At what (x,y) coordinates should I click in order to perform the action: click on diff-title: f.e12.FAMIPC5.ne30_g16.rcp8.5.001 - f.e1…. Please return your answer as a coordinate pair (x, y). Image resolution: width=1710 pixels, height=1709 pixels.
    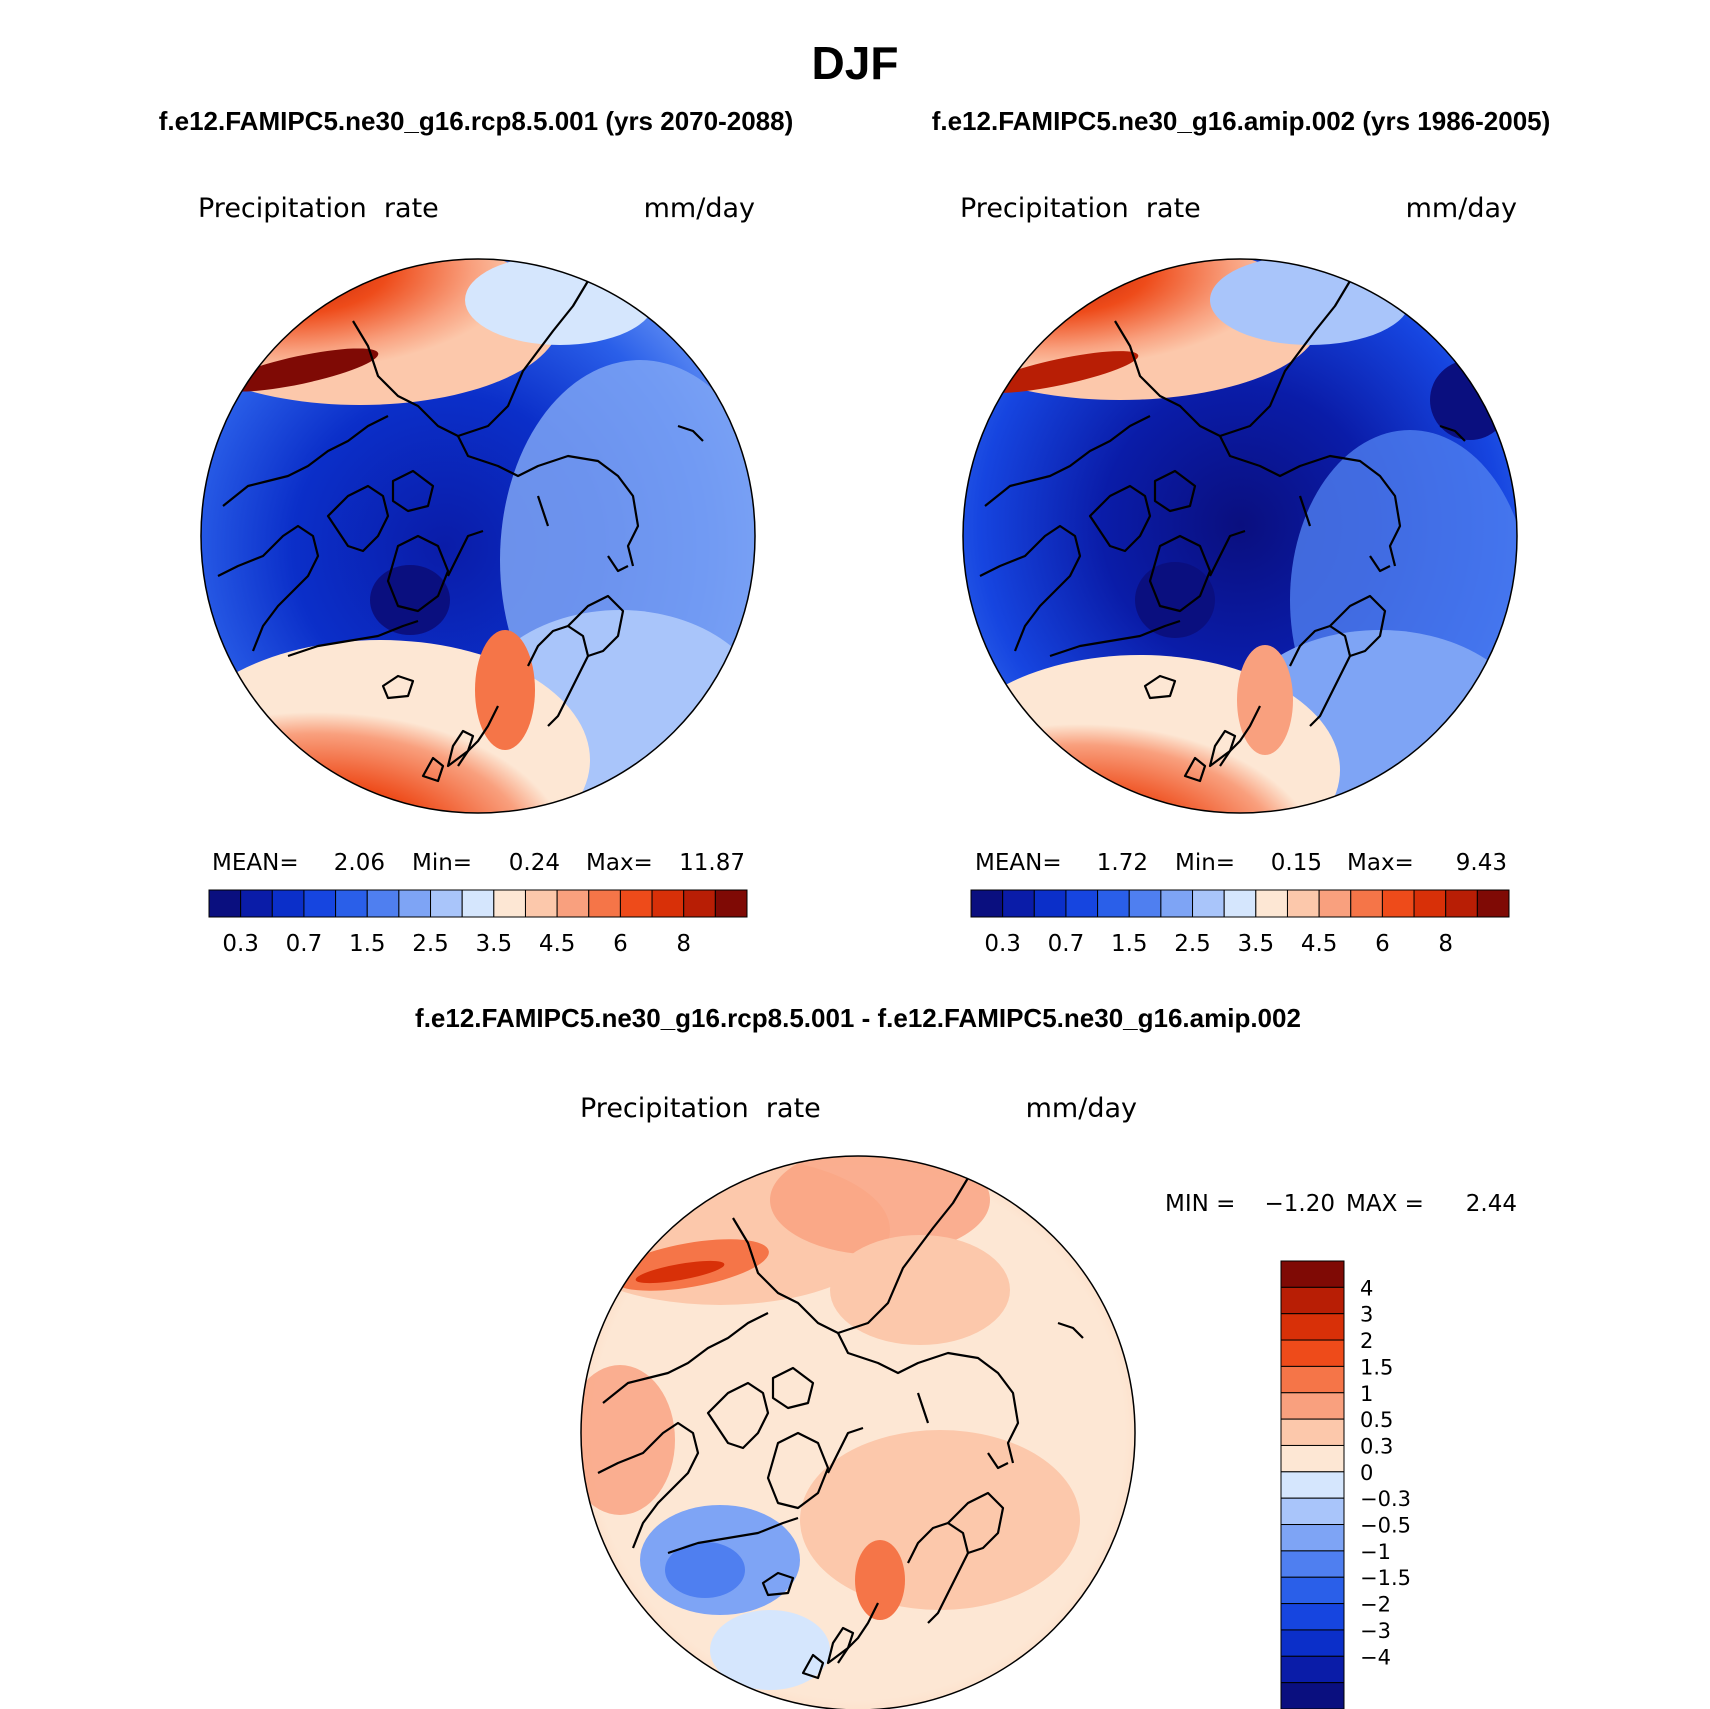
    Looking at the image, I should click on (858, 1018).